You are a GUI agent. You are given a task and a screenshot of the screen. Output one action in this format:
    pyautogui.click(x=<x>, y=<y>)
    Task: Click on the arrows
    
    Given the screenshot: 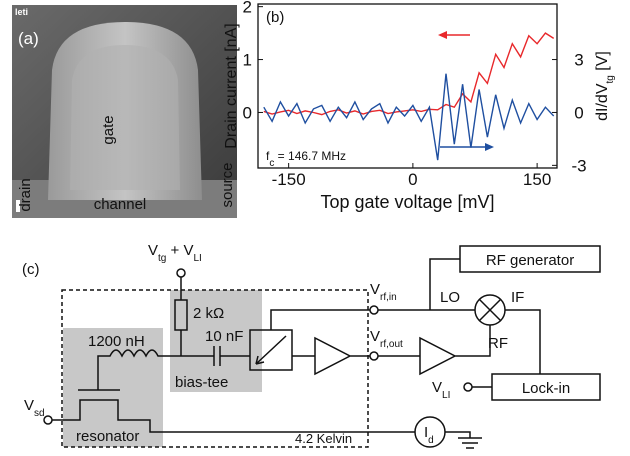 What is the action you would take?
    pyautogui.click(x=466, y=91)
    